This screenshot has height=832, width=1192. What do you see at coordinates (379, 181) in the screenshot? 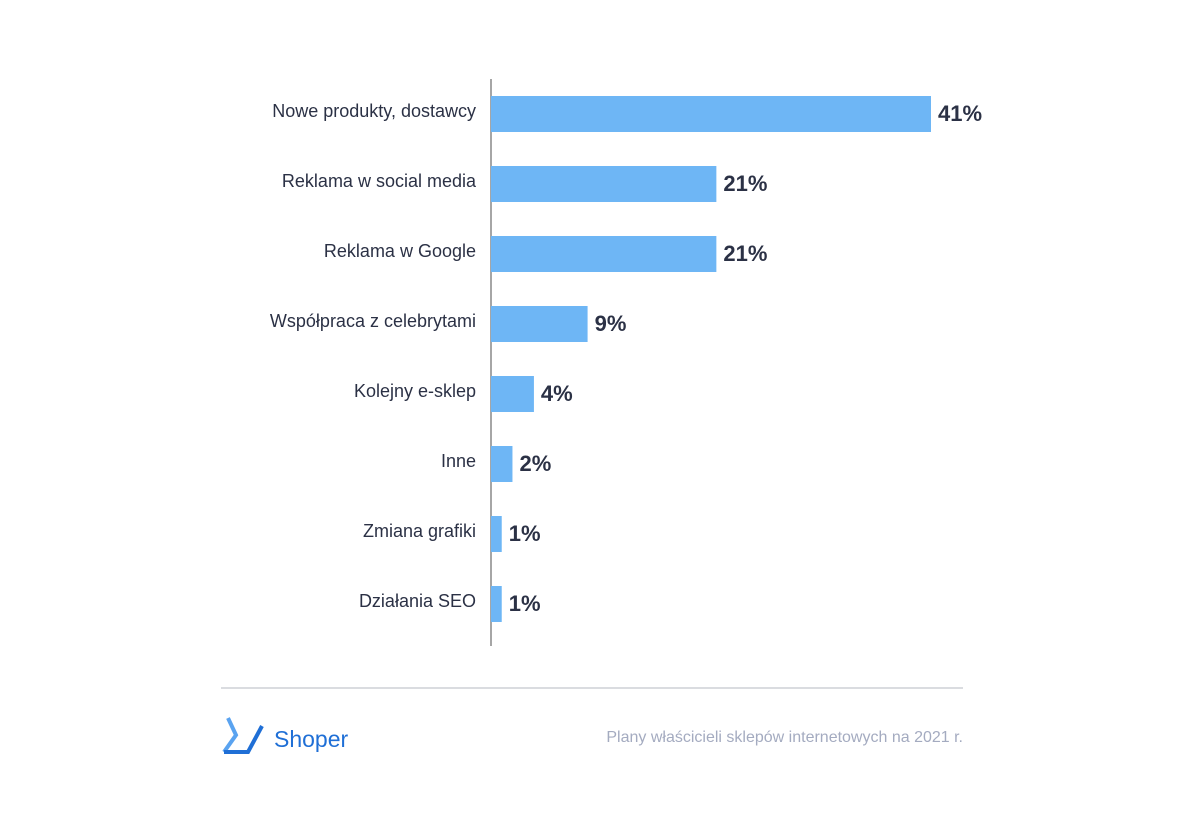
I see `category-label: Reklama w social media` at bounding box center [379, 181].